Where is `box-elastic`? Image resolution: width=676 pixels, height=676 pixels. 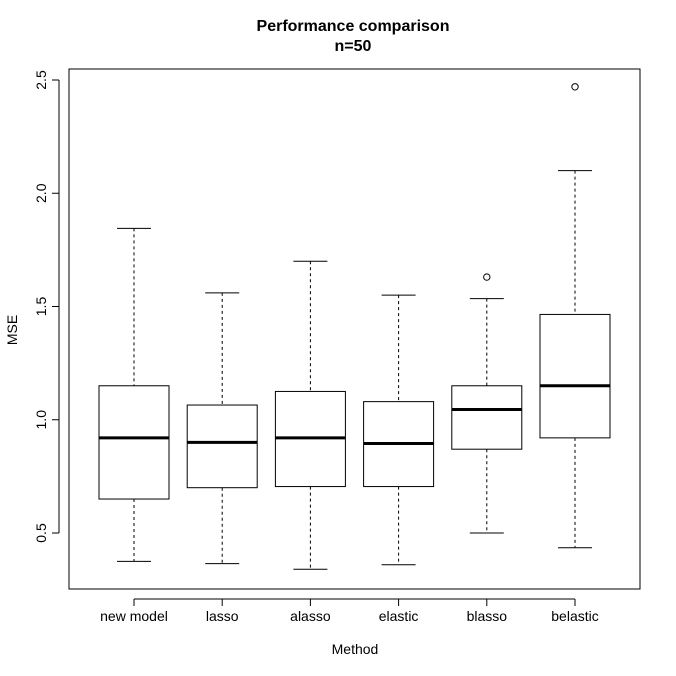 box-elastic is located at coordinates (399, 430).